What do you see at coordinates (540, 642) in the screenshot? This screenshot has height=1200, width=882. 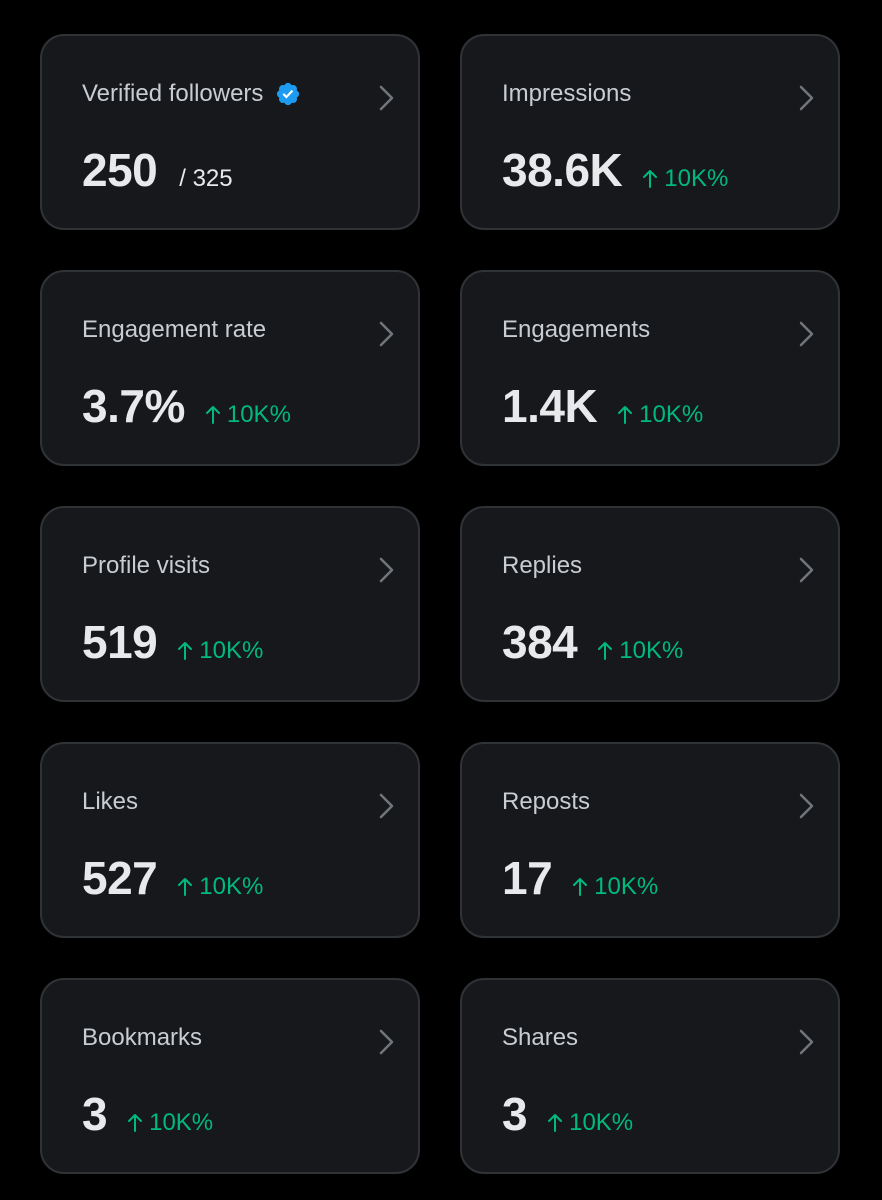 I see `metric-value: 384` at bounding box center [540, 642].